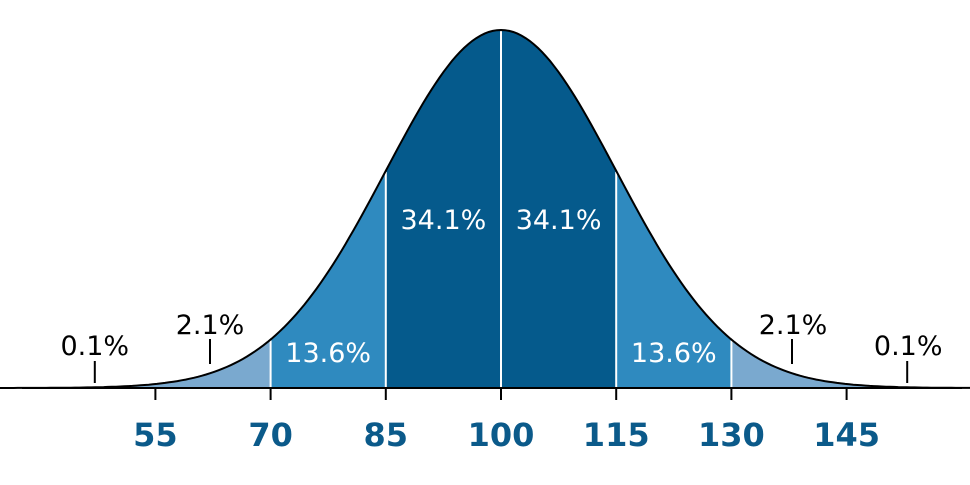 Image resolution: width=970 pixels, height=485 pixels. I want to click on x-tick-label-6: 145, so click(846, 435).